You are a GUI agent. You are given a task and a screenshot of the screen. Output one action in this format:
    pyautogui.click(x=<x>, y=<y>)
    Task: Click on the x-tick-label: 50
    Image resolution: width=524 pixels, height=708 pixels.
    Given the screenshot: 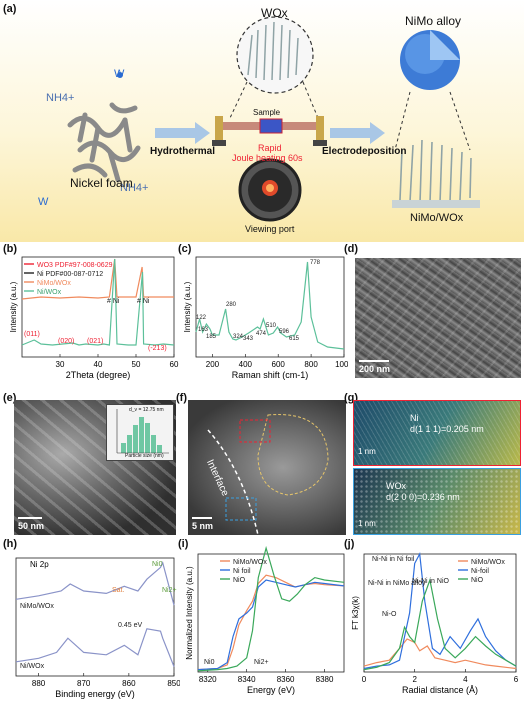 What is the action you would take?
    pyautogui.click(x=136, y=364)
    